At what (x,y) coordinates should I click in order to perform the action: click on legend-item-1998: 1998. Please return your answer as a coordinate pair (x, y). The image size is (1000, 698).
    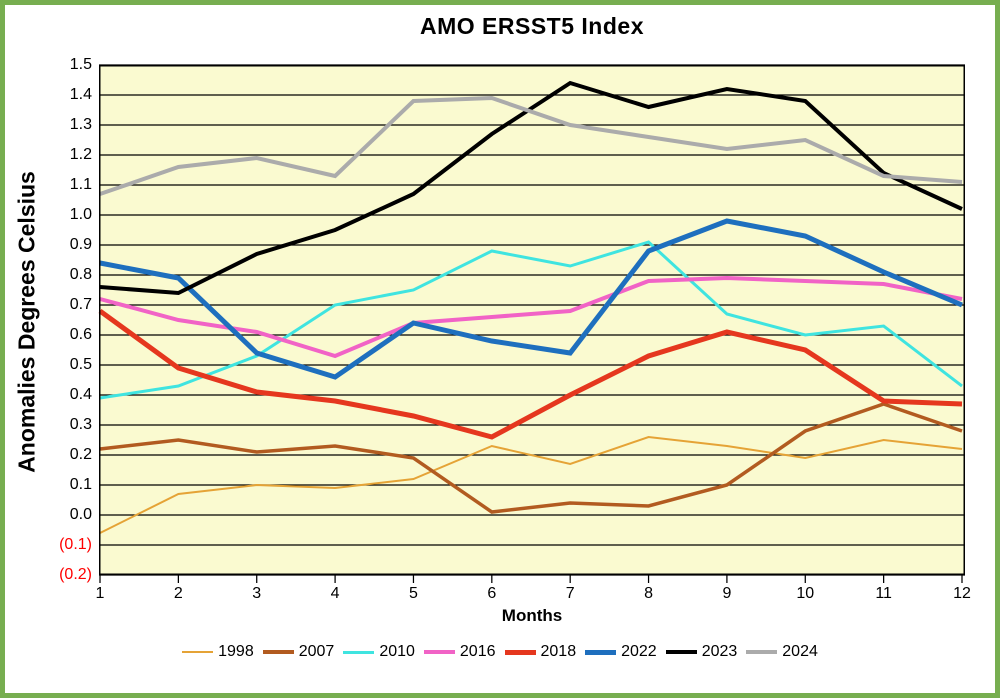
    Looking at the image, I should click on (218, 652).